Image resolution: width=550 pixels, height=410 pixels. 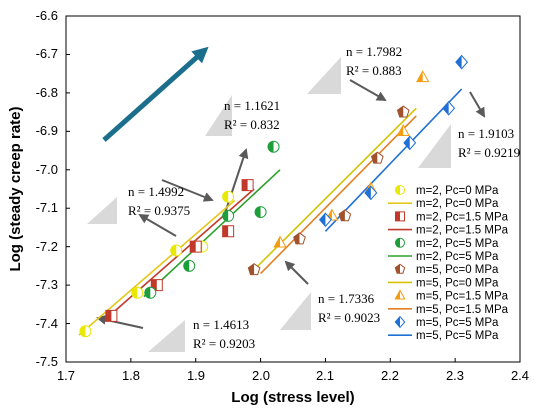 I want to click on annotation-n: n = 1.1621, so click(x=252, y=105).